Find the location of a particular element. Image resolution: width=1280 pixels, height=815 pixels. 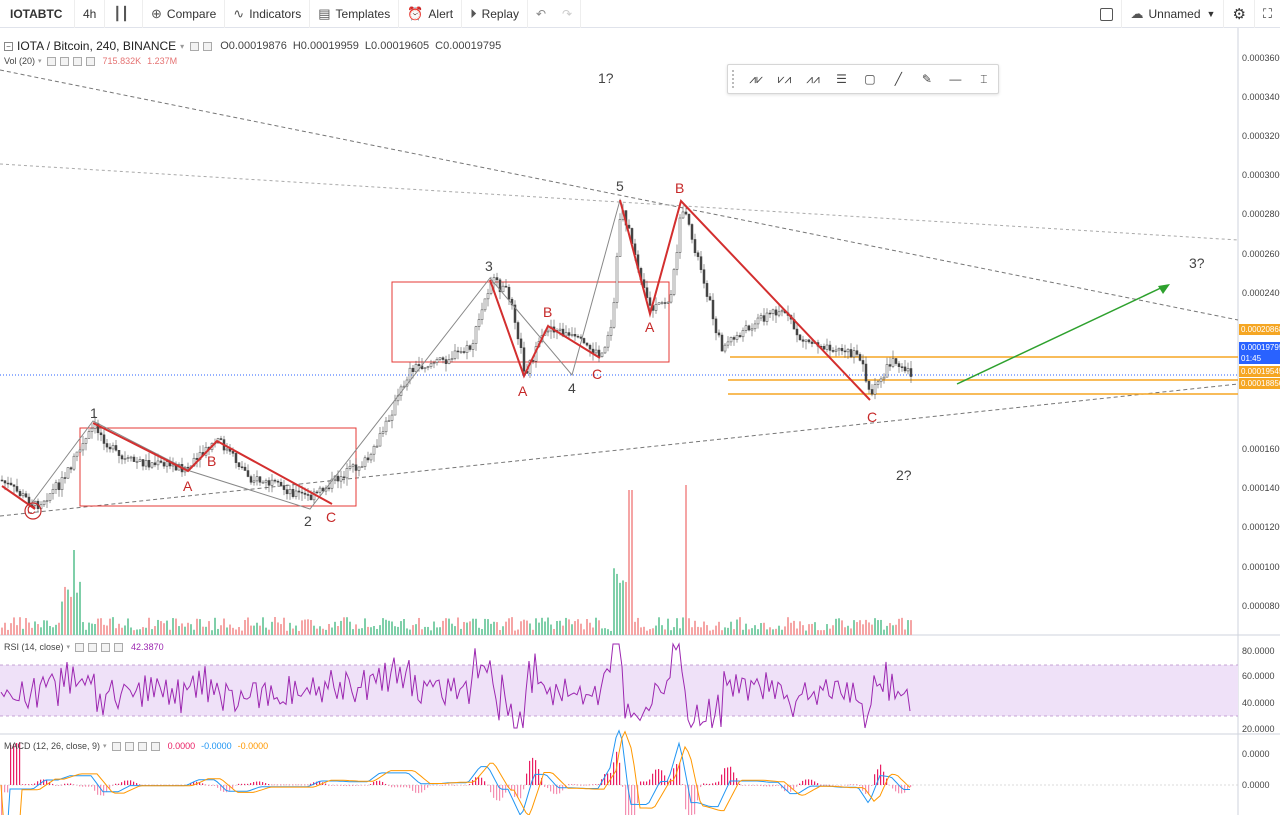

text-cursor-tool: ⌶ is located at coordinates (984, 79).